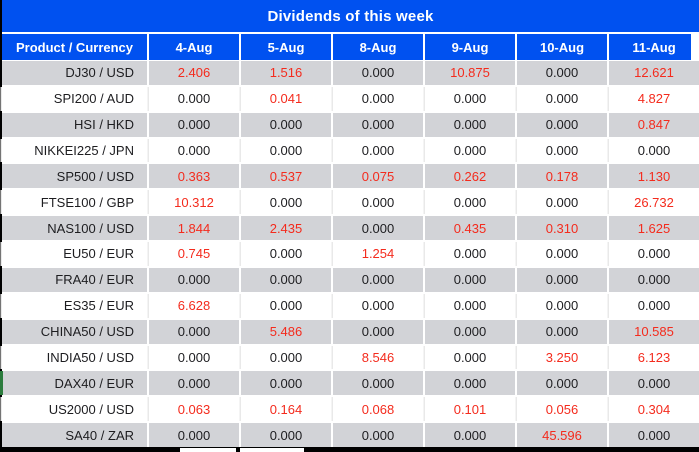  Describe the element at coordinates (194, 47) in the screenshot. I see `column-header-date-1: 4-Aug` at that location.